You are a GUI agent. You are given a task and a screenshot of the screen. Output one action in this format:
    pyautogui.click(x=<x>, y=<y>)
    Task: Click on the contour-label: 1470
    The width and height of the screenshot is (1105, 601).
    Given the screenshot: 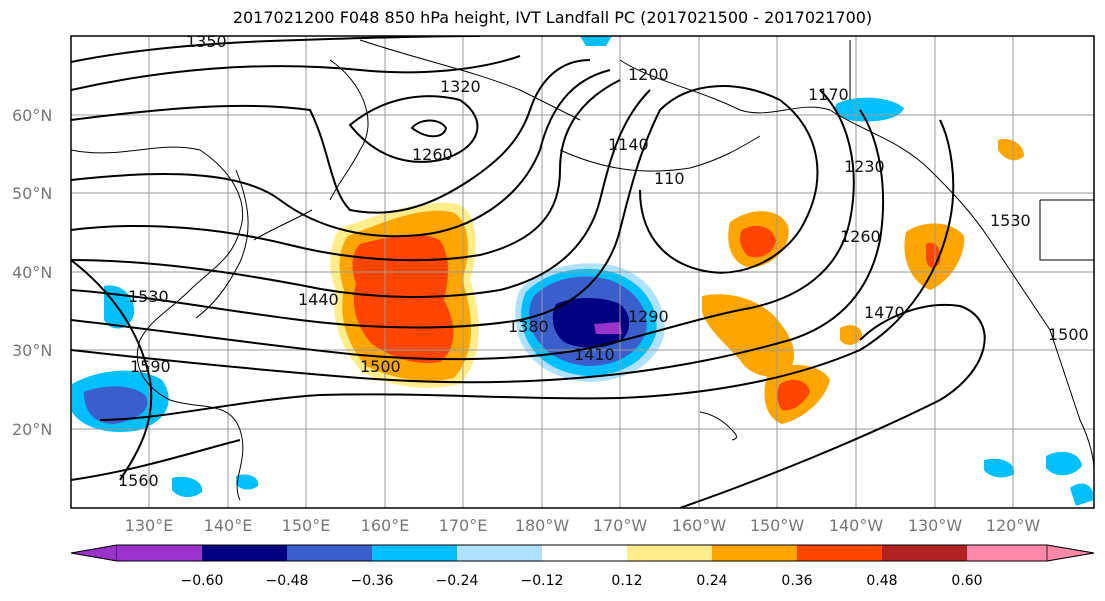 What is the action you would take?
    pyautogui.click(x=884, y=312)
    